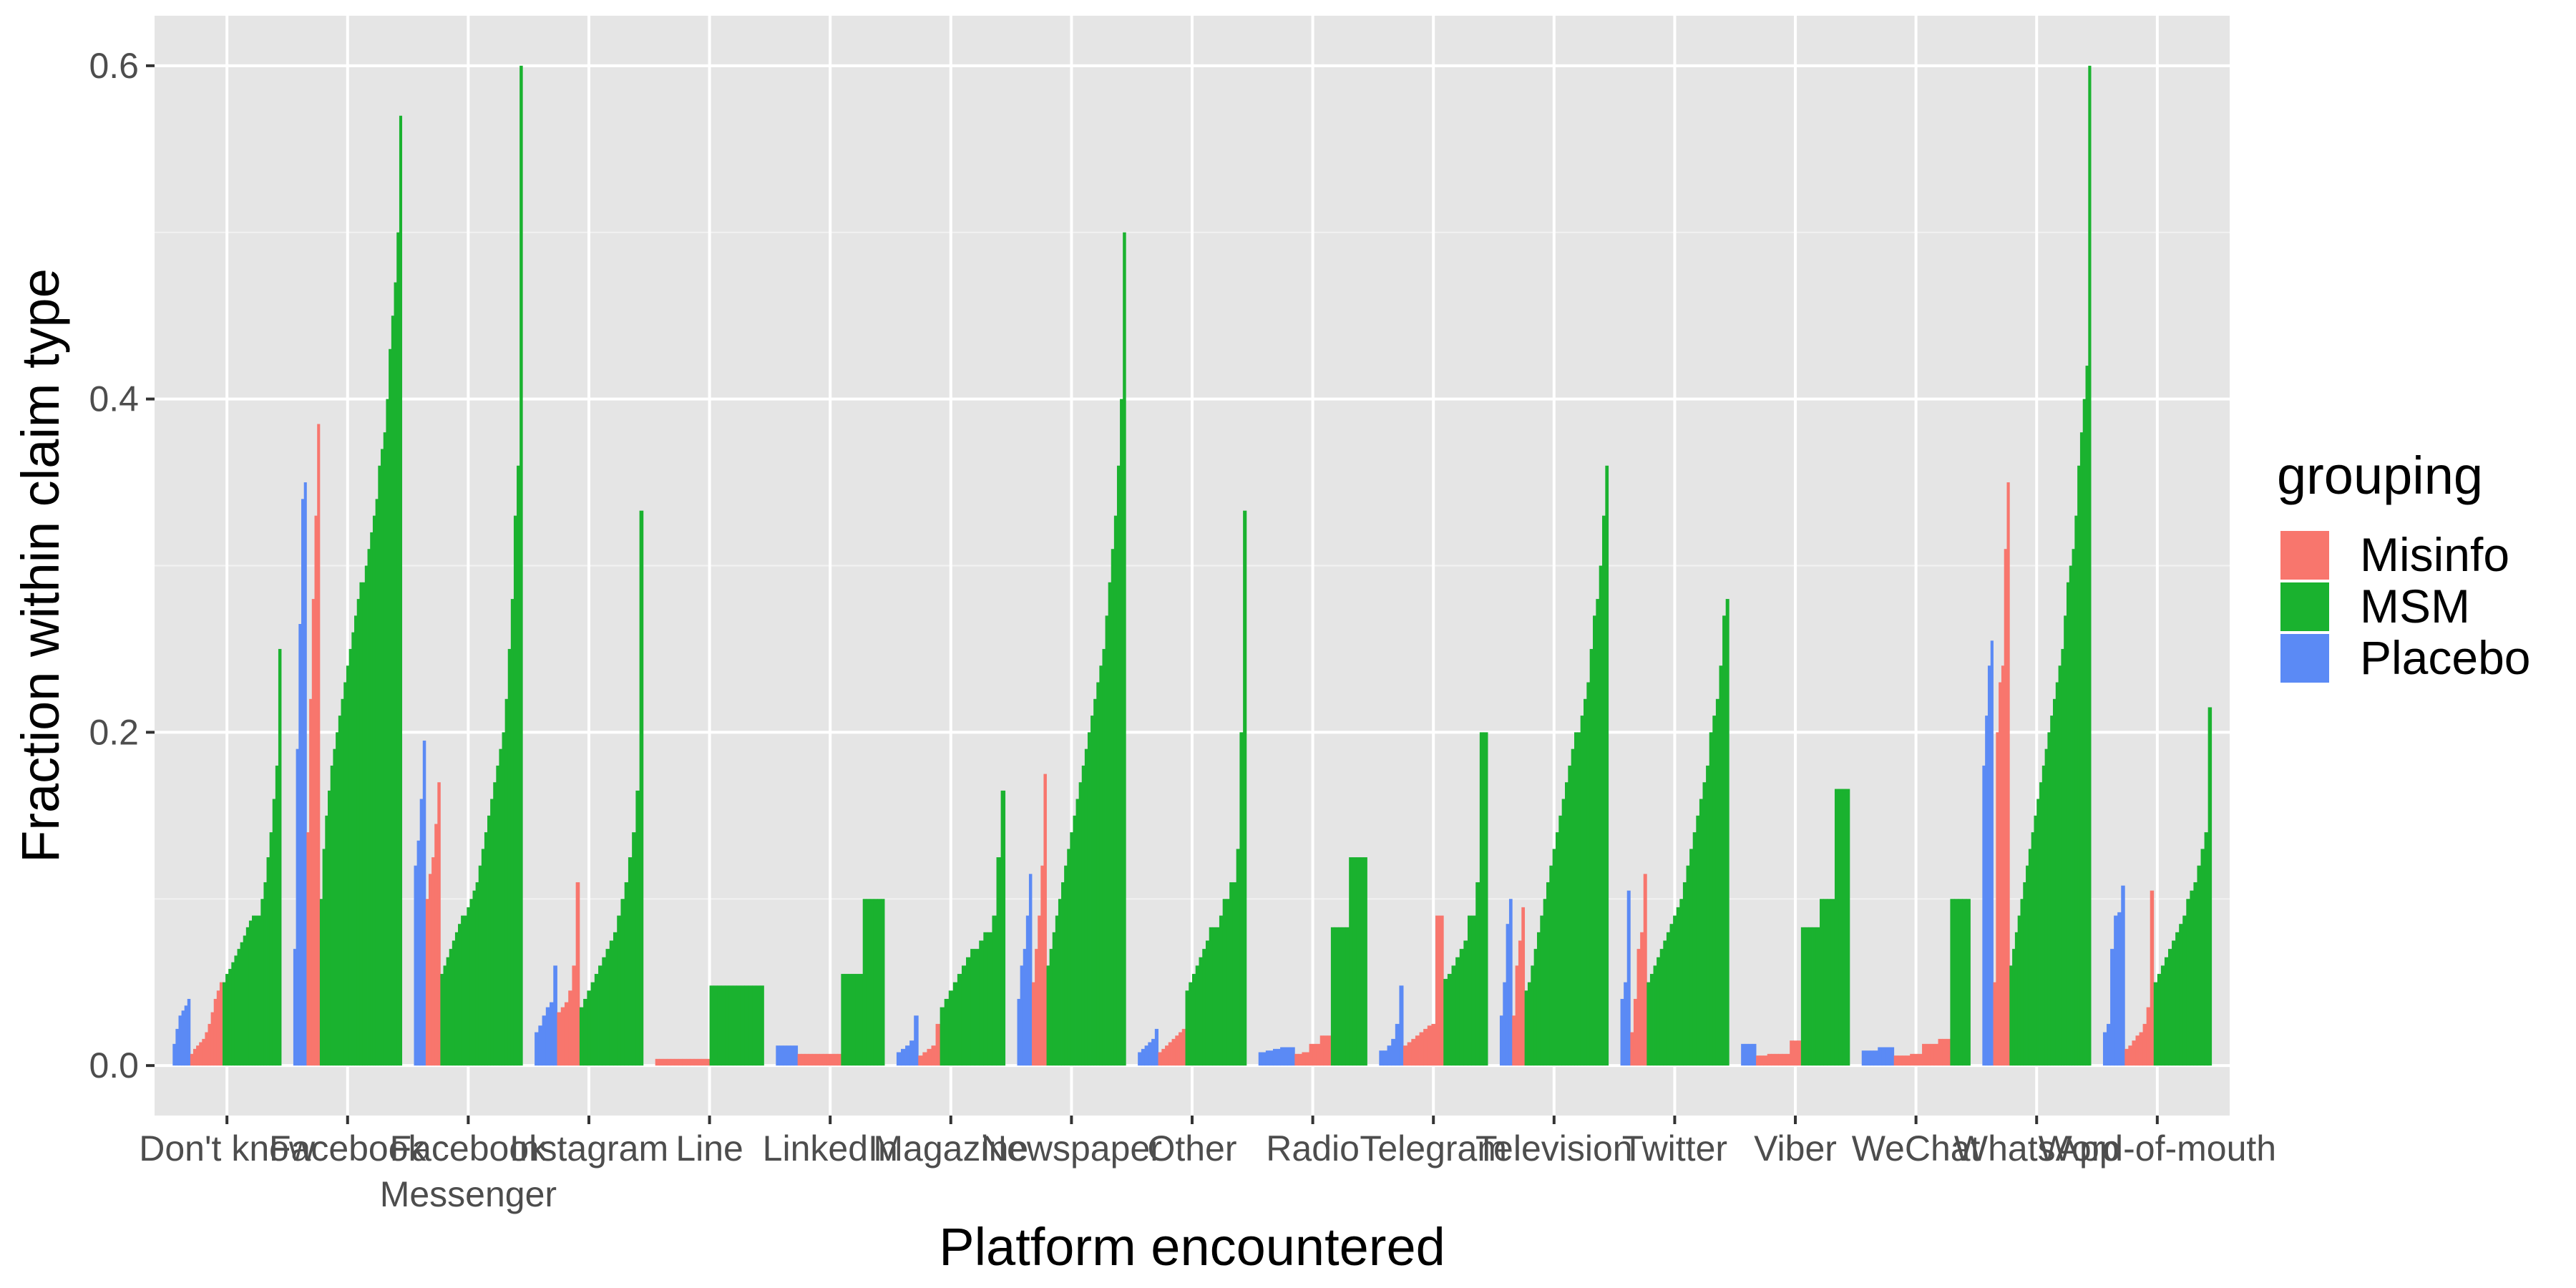 Image resolution: width=2576 pixels, height=1288 pixels. What do you see at coordinates (588, 1148) in the screenshot?
I see `x-tick-label: Instagram` at bounding box center [588, 1148].